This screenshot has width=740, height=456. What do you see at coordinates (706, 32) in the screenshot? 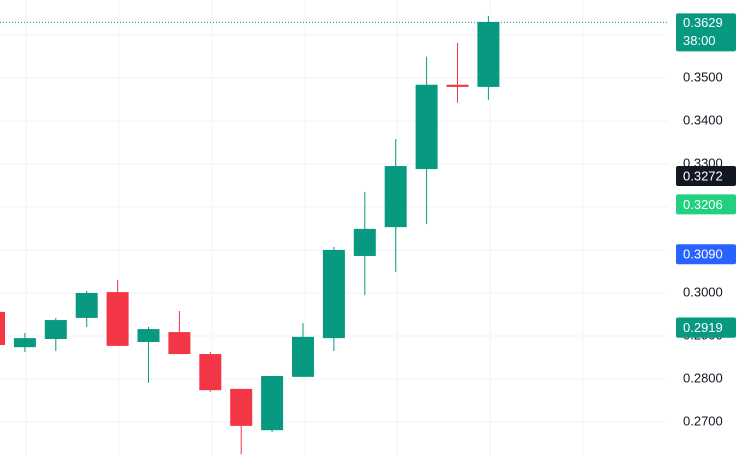
I see `last-price-box` at bounding box center [706, 32].